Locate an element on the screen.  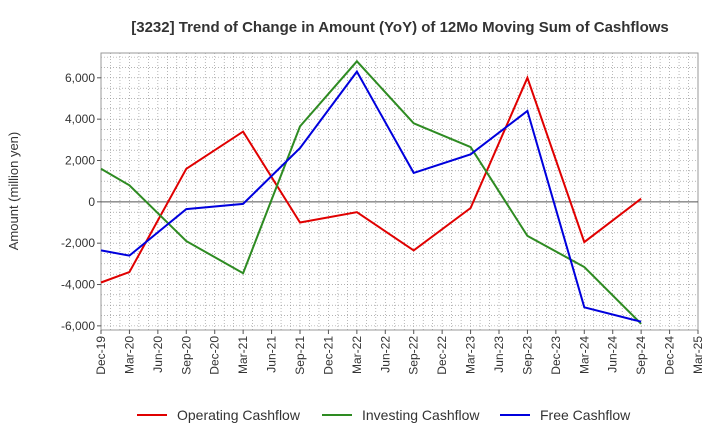
legend-label: Investing Cashflow is located at coordinates (421, 415).